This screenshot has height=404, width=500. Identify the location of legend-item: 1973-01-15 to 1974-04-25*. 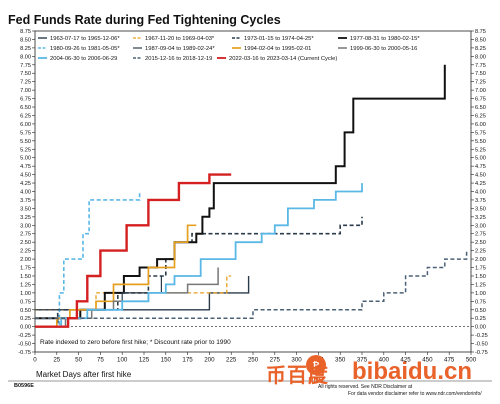
(276, 37).